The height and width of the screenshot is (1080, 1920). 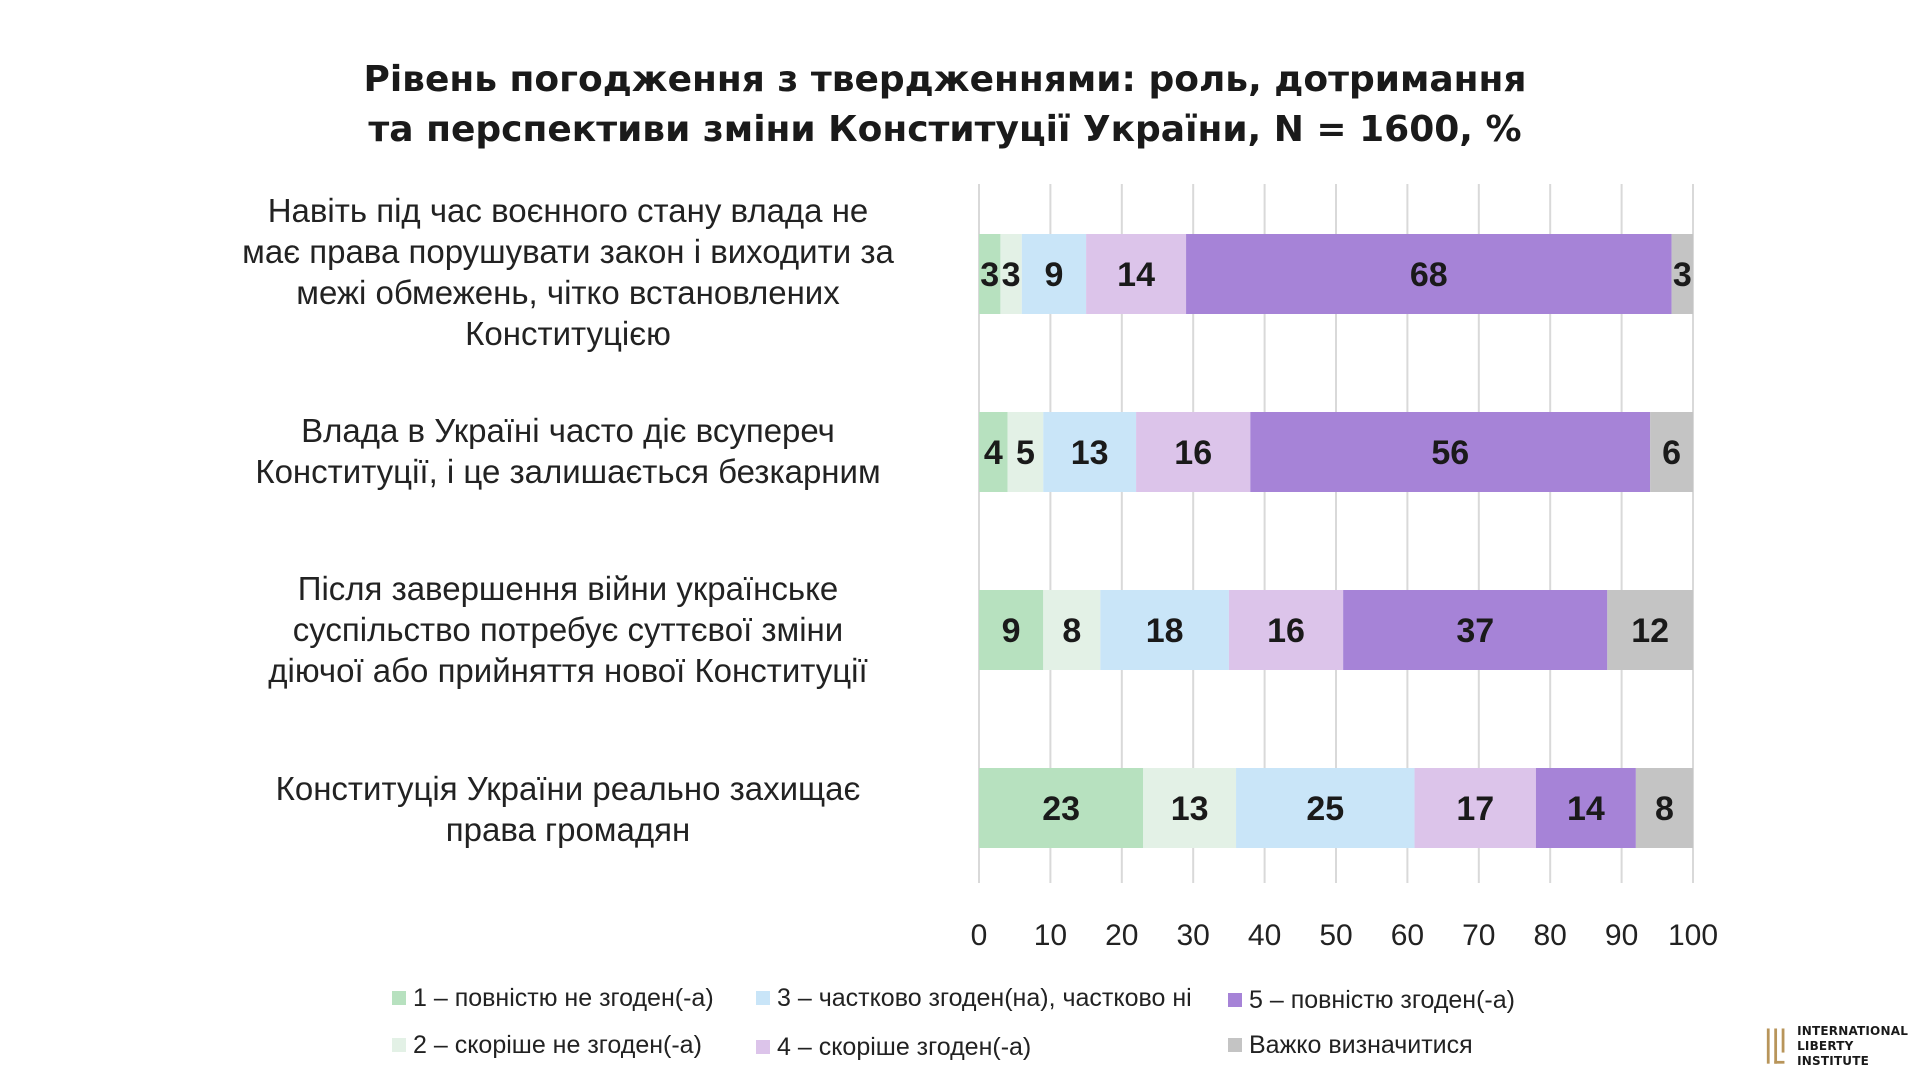 I want to click on data-label-c0-s0: 3, so click(x=989, y=275).